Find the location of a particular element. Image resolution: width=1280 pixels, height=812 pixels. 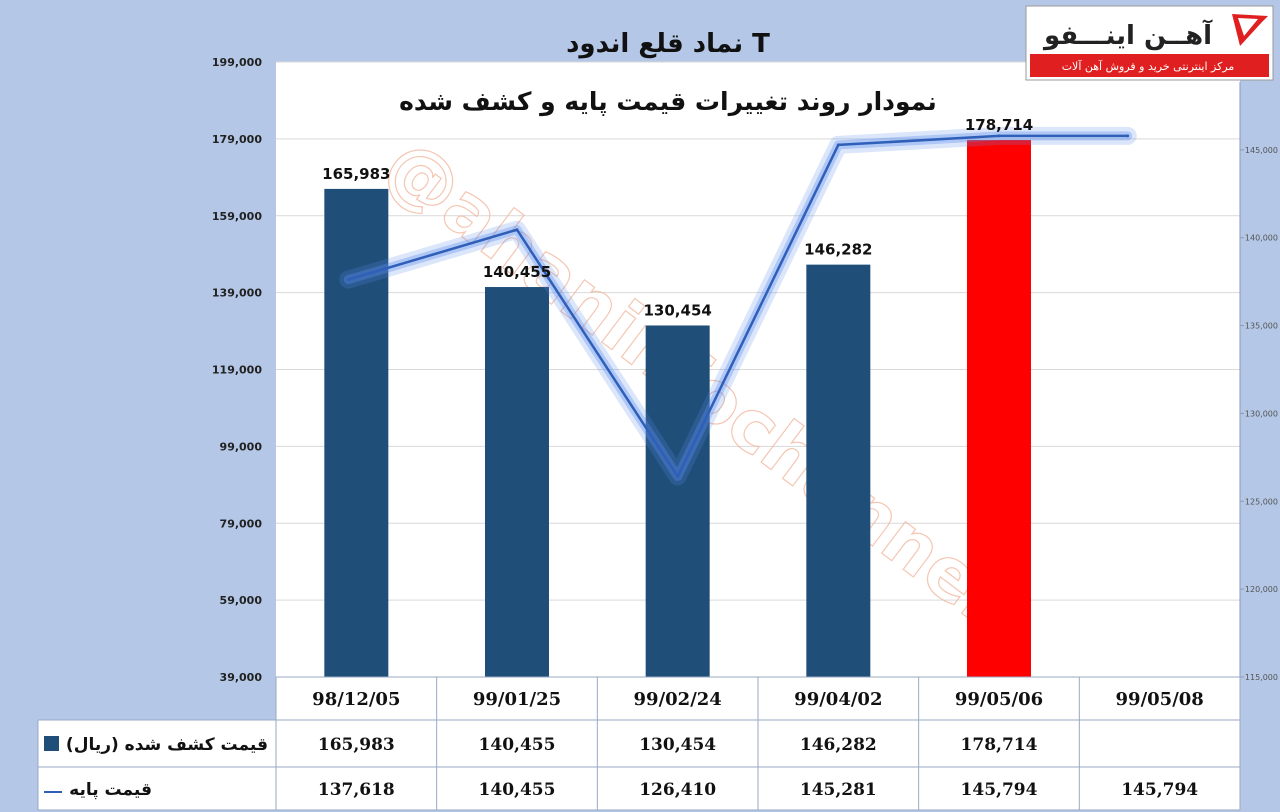

bar-value-label: 178,714 is located at coordinates (999, 125).